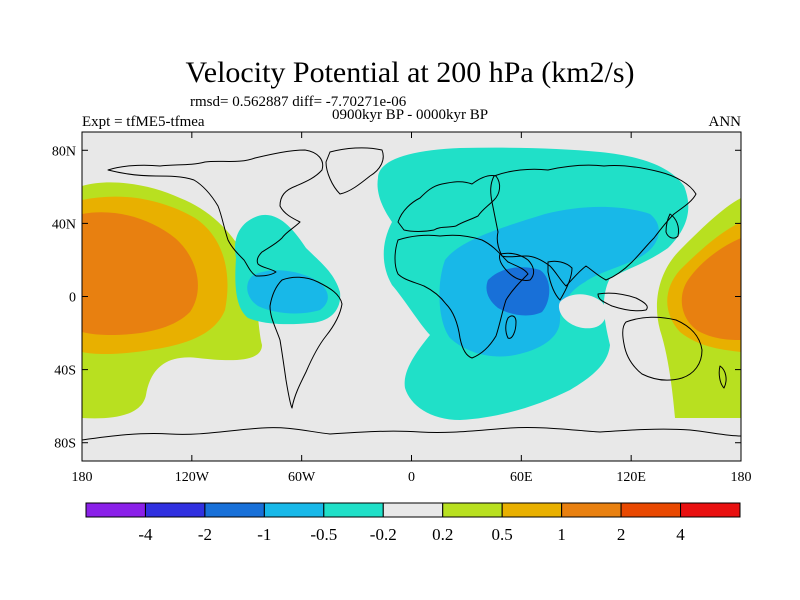  I want to click on colorbar-label: 1, so click(561, 534).